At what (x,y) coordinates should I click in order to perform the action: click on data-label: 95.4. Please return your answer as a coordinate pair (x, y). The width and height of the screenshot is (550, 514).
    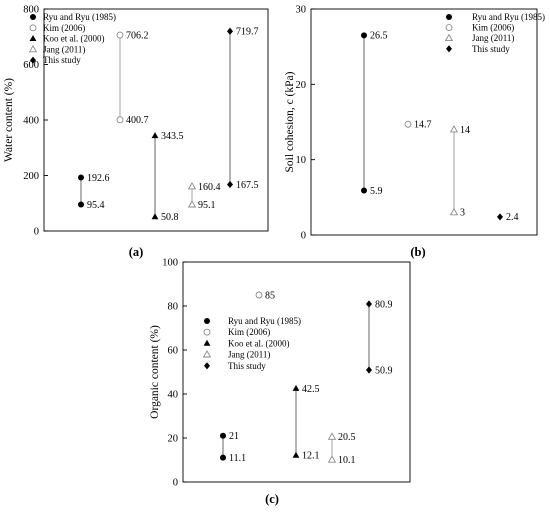
    Looking at the image, I should click on (96, 205).